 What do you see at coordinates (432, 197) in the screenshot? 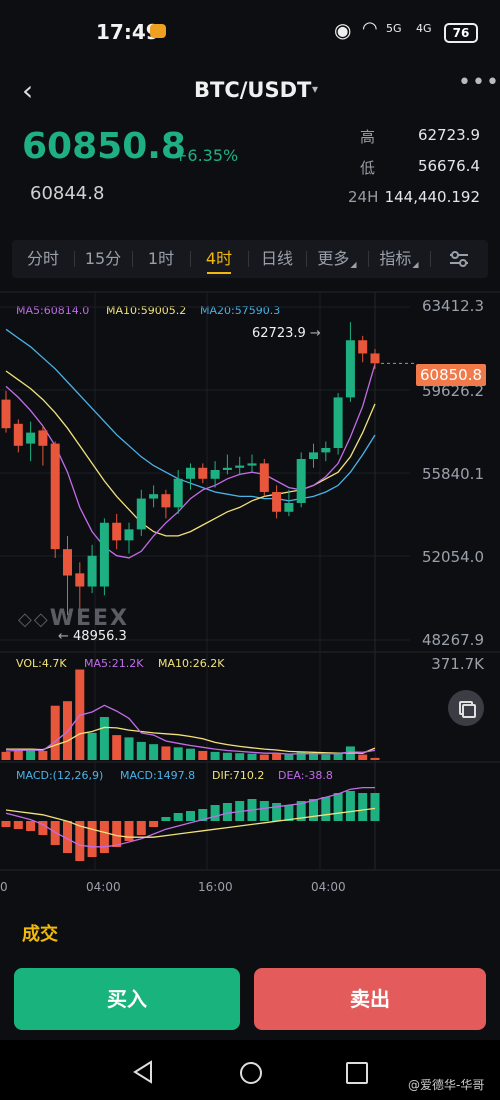
I see `volume-value: 144,440.192` at bounding box center [432, 197].